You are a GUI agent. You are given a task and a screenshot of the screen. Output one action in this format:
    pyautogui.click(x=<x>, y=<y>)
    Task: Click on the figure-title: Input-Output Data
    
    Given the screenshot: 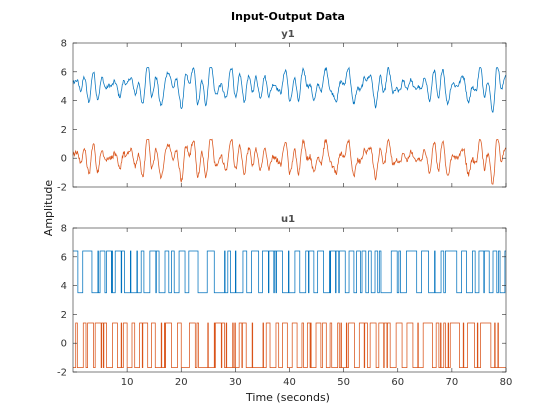 What is the action you would take?
    pyautogui.click(x=288, y=16)
    